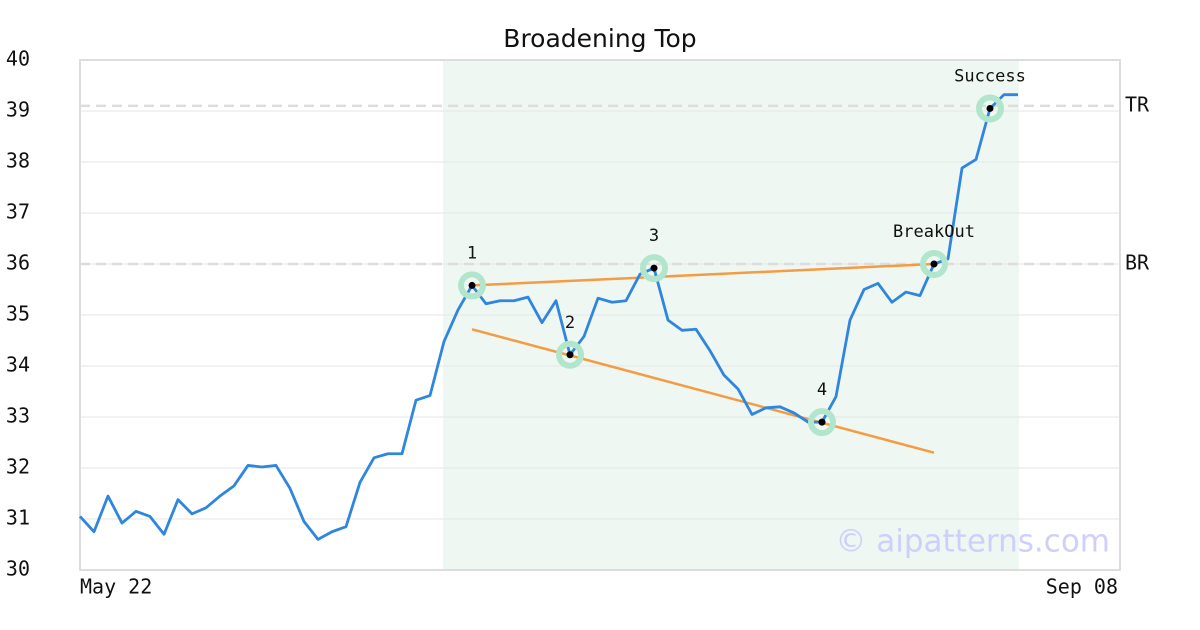  Describe the element at coordinates (990, 76) in the screenshot. I see `annotation-label: Success` at that location.